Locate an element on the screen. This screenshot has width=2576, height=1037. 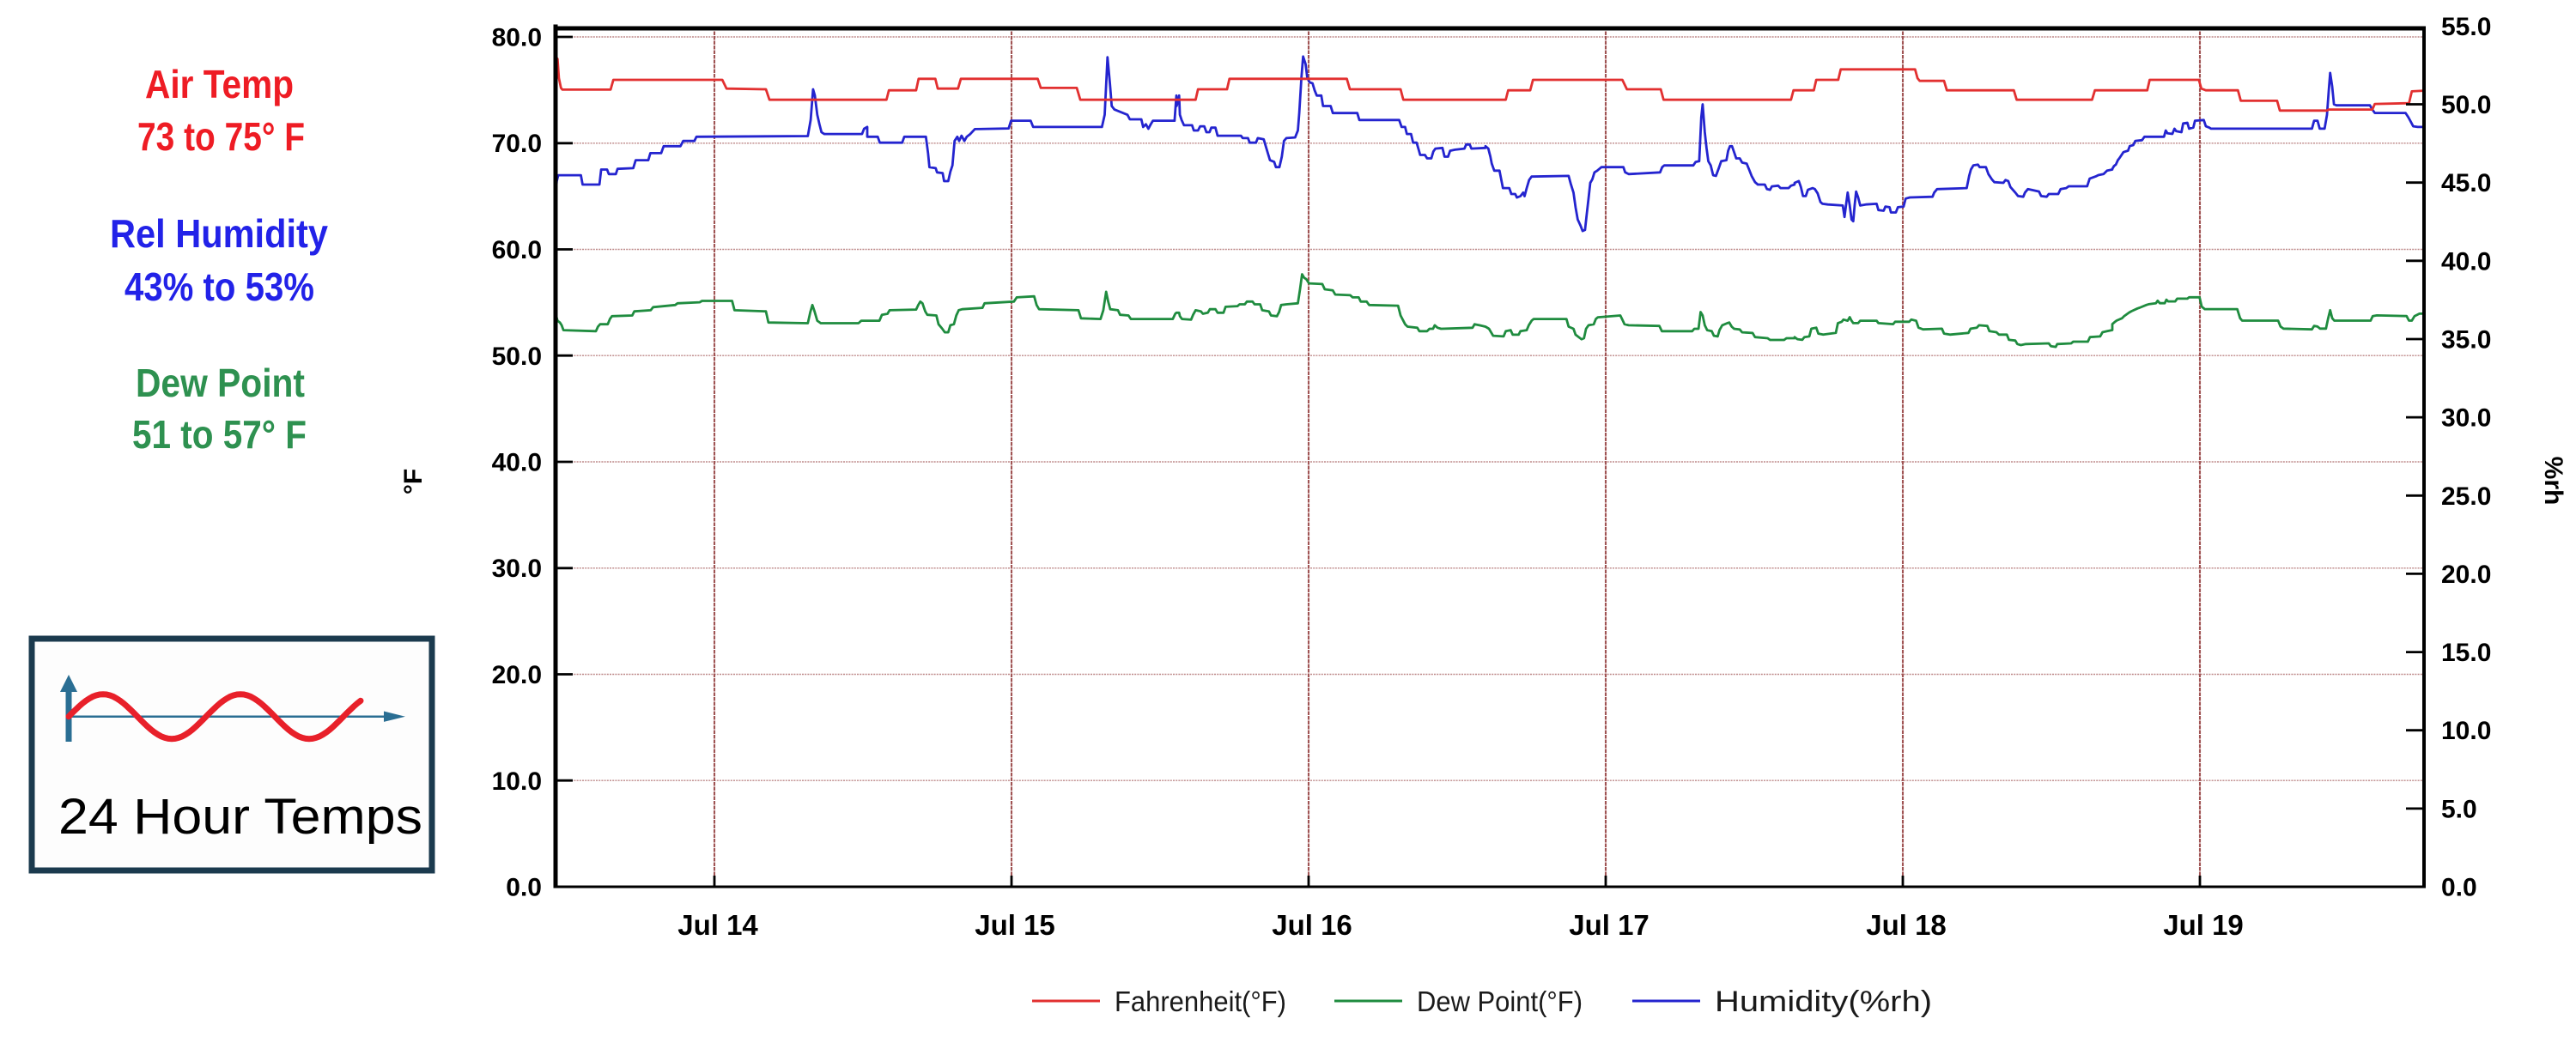
svg-text: Air Temp is located at coordinates (219, 84).